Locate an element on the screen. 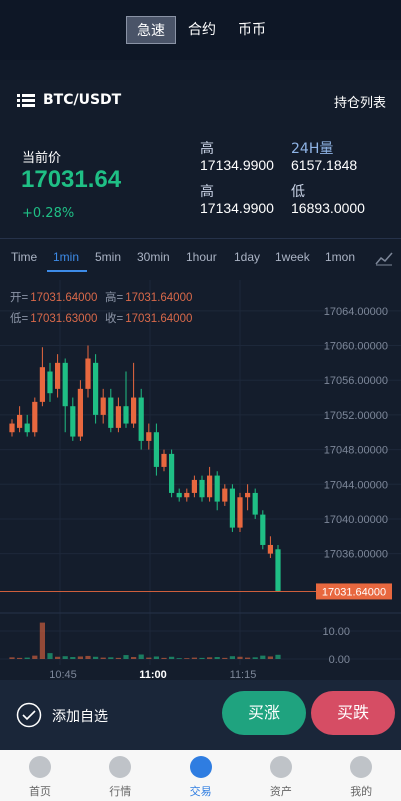  nav-label: 行情 is located at coordinates (120, 791).